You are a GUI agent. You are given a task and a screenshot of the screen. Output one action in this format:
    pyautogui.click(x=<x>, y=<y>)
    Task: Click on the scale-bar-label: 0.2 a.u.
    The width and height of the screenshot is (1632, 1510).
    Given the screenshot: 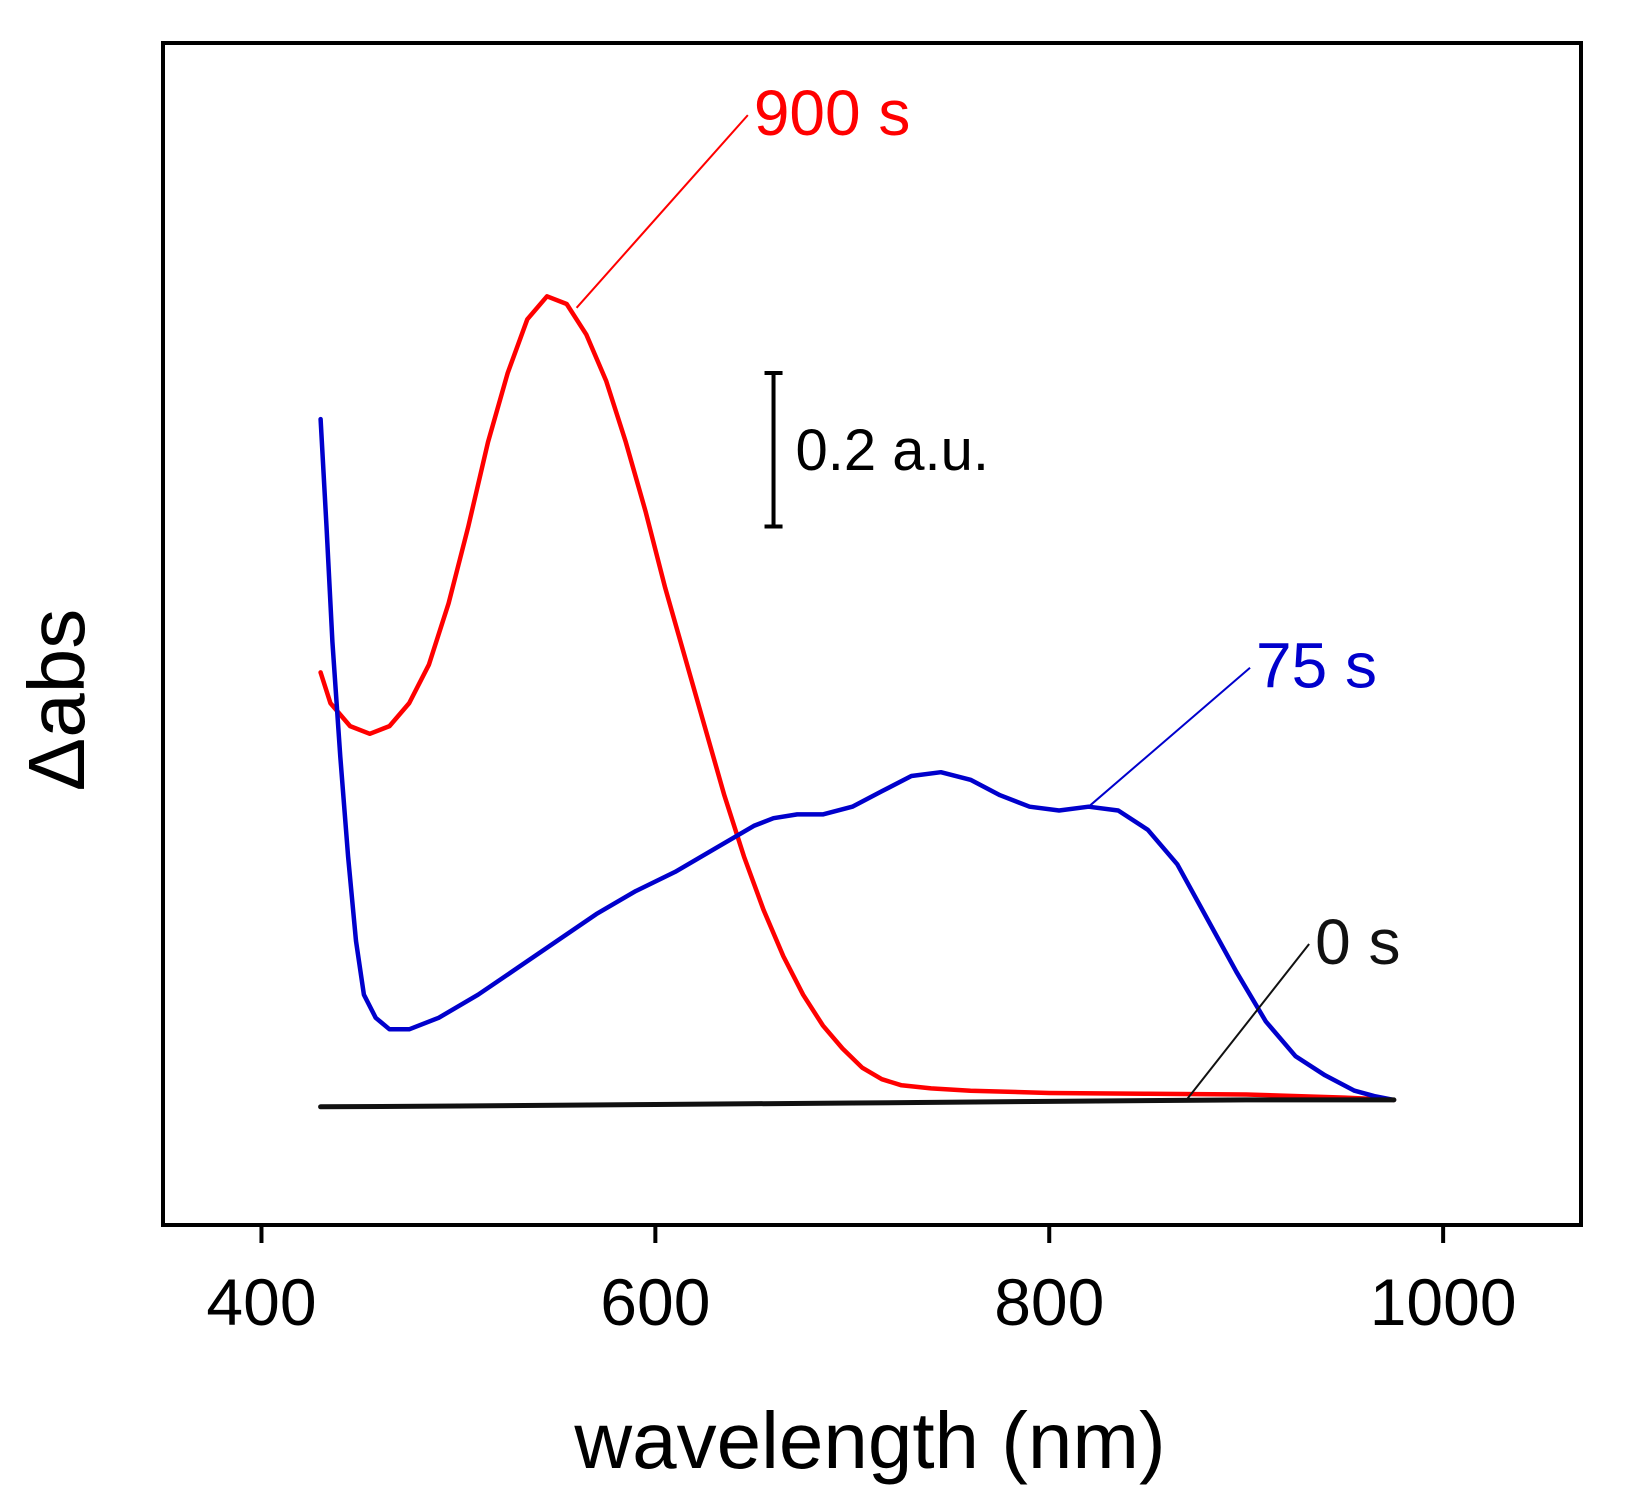 What is the action you would take?
    pyautogui.click(x=892, y=450)
    